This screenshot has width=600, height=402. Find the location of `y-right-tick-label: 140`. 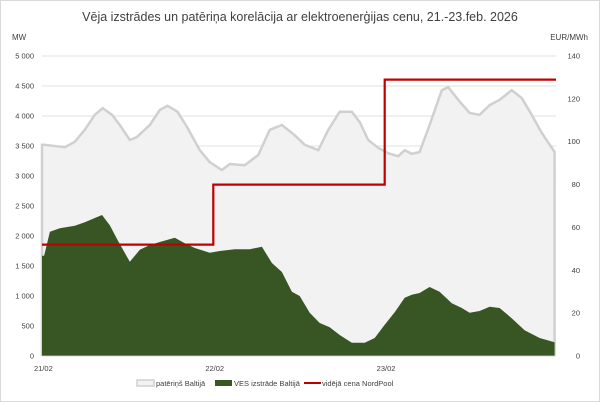

y-right-tick-label: 140 is located at coordinates (573, 56).